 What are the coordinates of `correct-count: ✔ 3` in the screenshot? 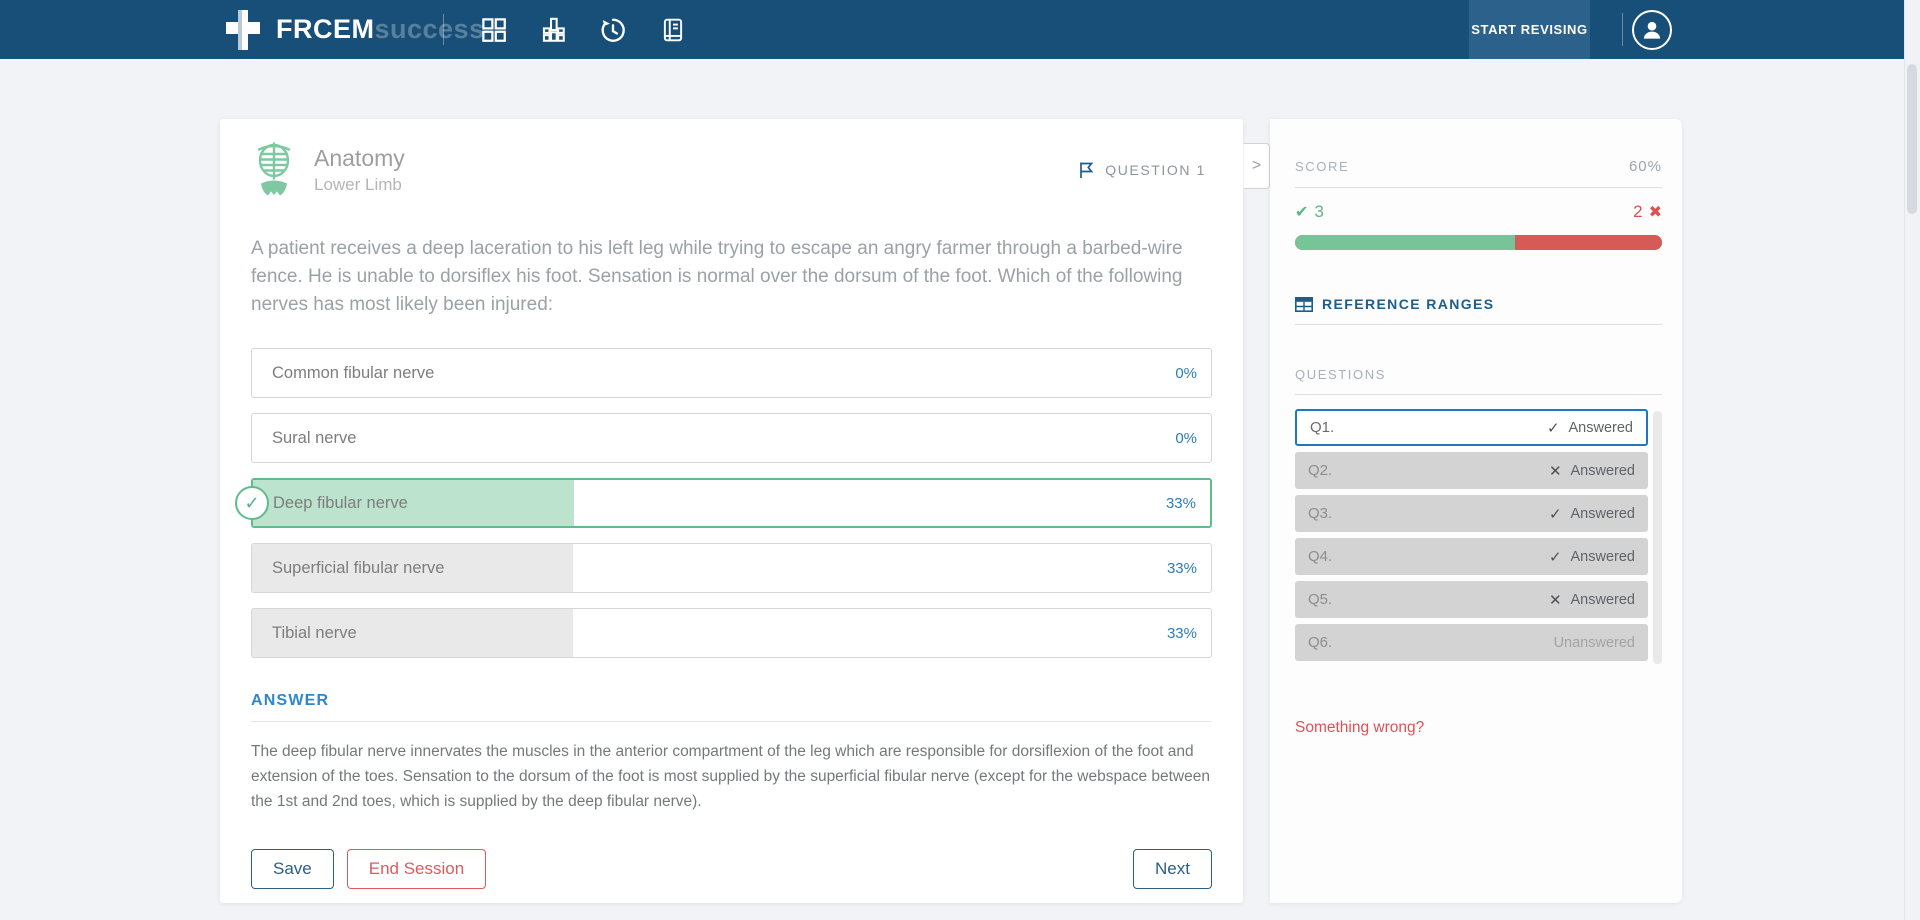 It's located at (1309, 211).